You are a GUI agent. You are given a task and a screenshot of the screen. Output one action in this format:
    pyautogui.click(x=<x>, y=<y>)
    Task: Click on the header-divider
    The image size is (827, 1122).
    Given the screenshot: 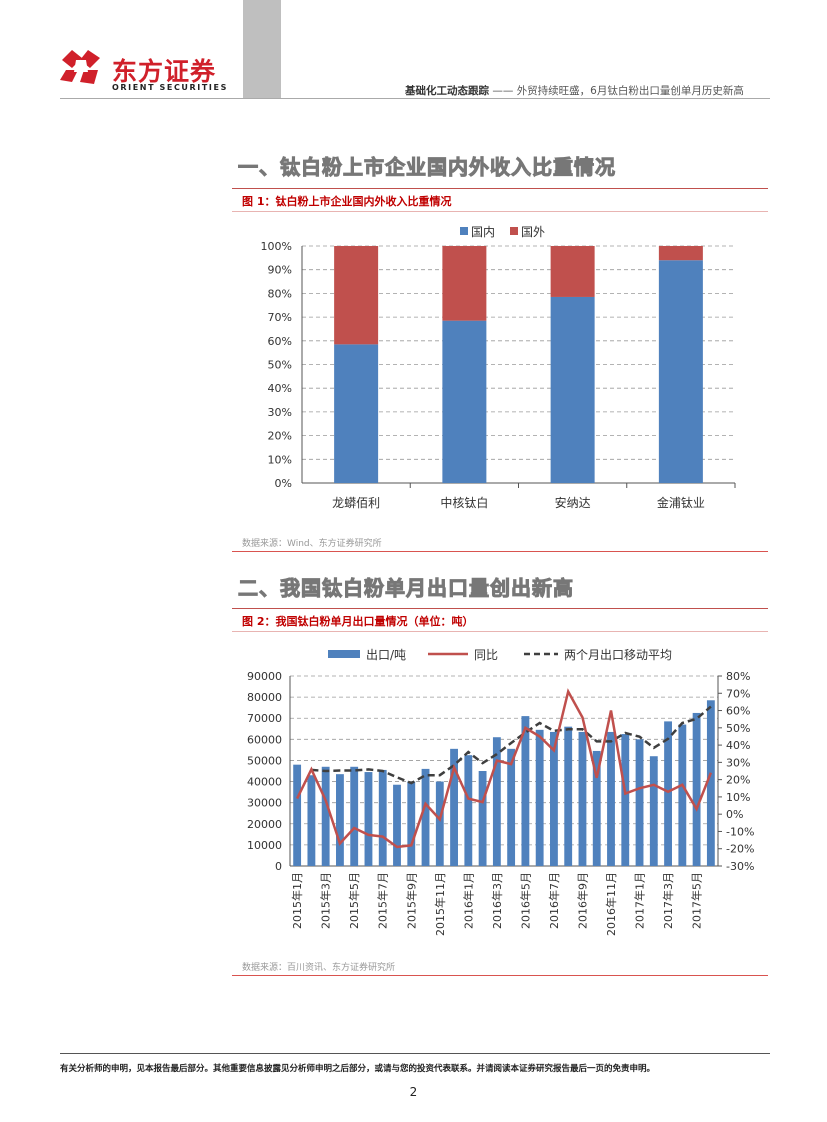 What is the action you would take?
    pyautogui.click(x=415, y=98)
    